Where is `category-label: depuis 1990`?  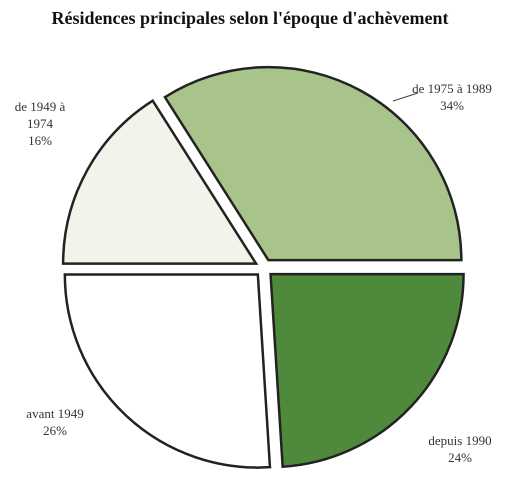
category-label: depuis 1990 is located at coordinates (460, 440).